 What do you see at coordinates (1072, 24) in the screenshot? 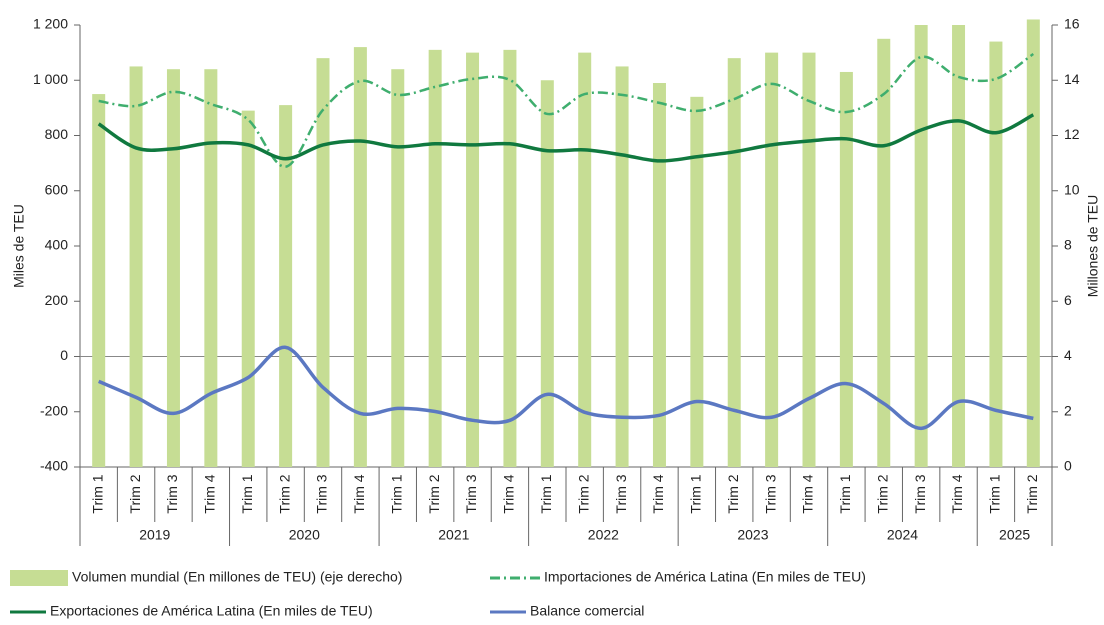
I see `y2-tick-label: 16` at bounding box center [1072, 24].